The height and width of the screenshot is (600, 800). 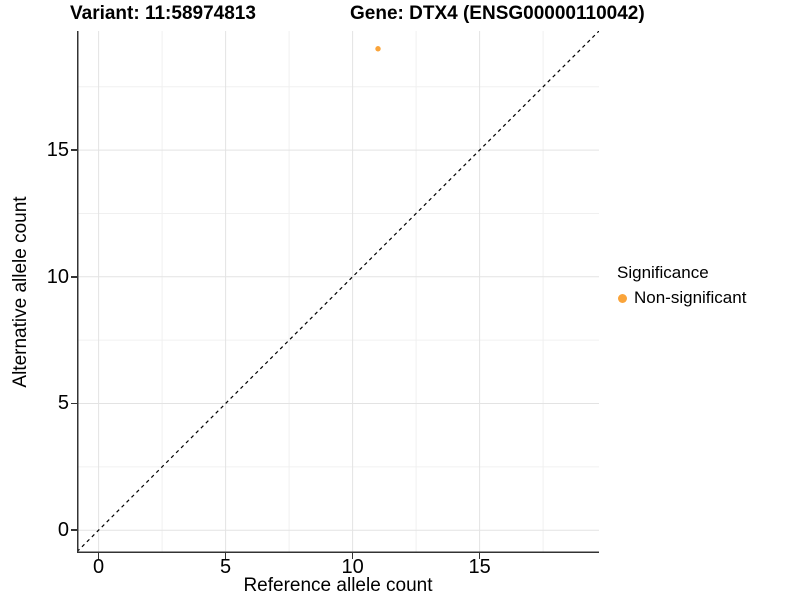 I want to click on legend: Significance Non-significant, so click(x=680, y=285).